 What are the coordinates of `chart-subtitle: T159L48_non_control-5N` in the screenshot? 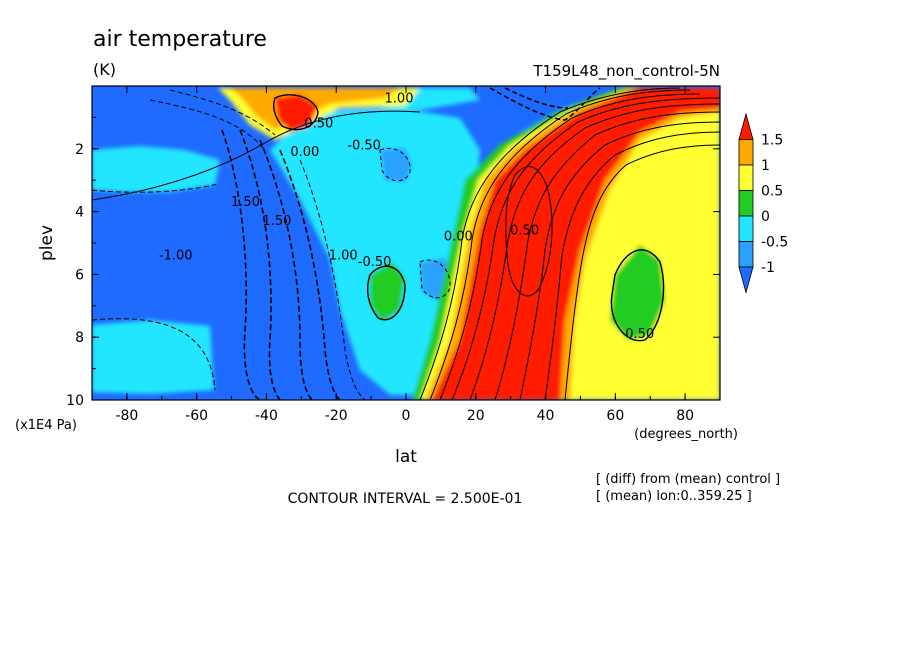 It's located at (626, 71).